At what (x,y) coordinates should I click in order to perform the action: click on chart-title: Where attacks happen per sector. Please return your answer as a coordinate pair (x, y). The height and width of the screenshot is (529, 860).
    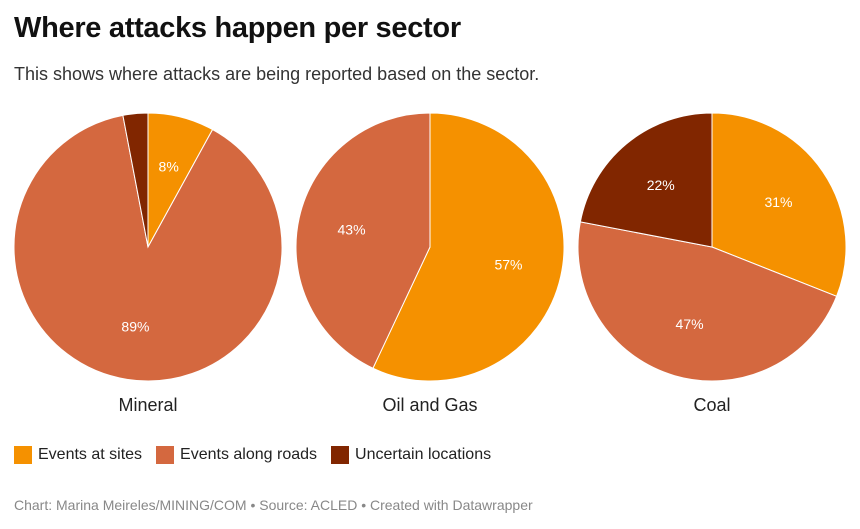
    Looking at the image, I should click on (237, 28).